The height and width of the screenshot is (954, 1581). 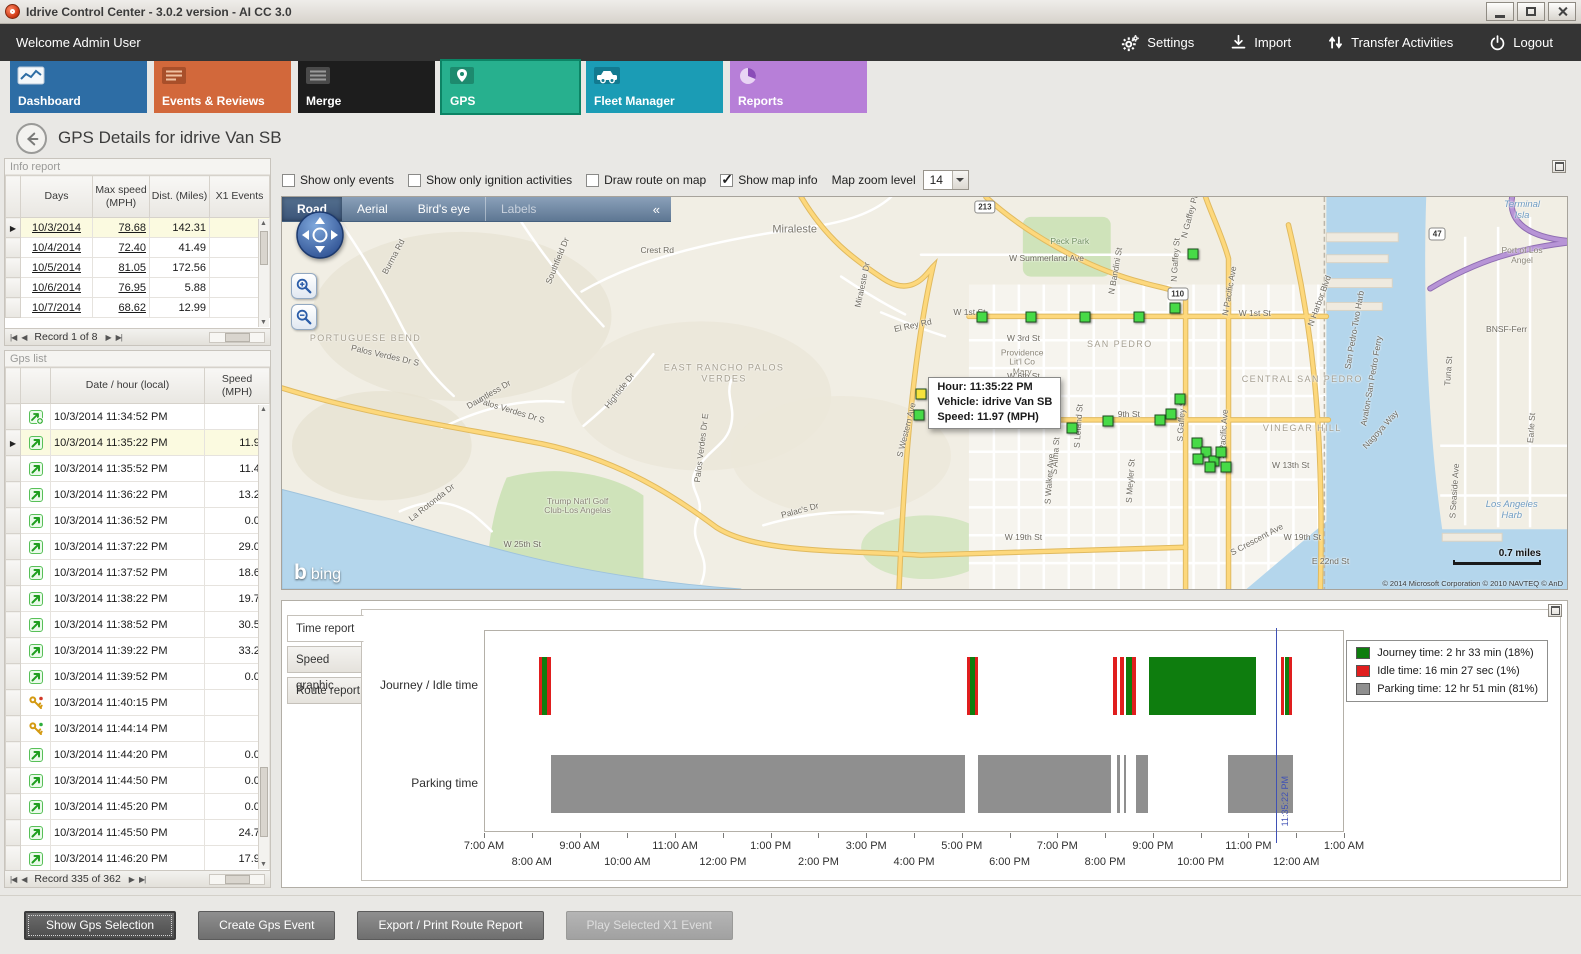 What do you see at coordinates (324, 690) in the screenshot?
I see `report-tab-route-report: Route report` at bounding box center [324, 690].